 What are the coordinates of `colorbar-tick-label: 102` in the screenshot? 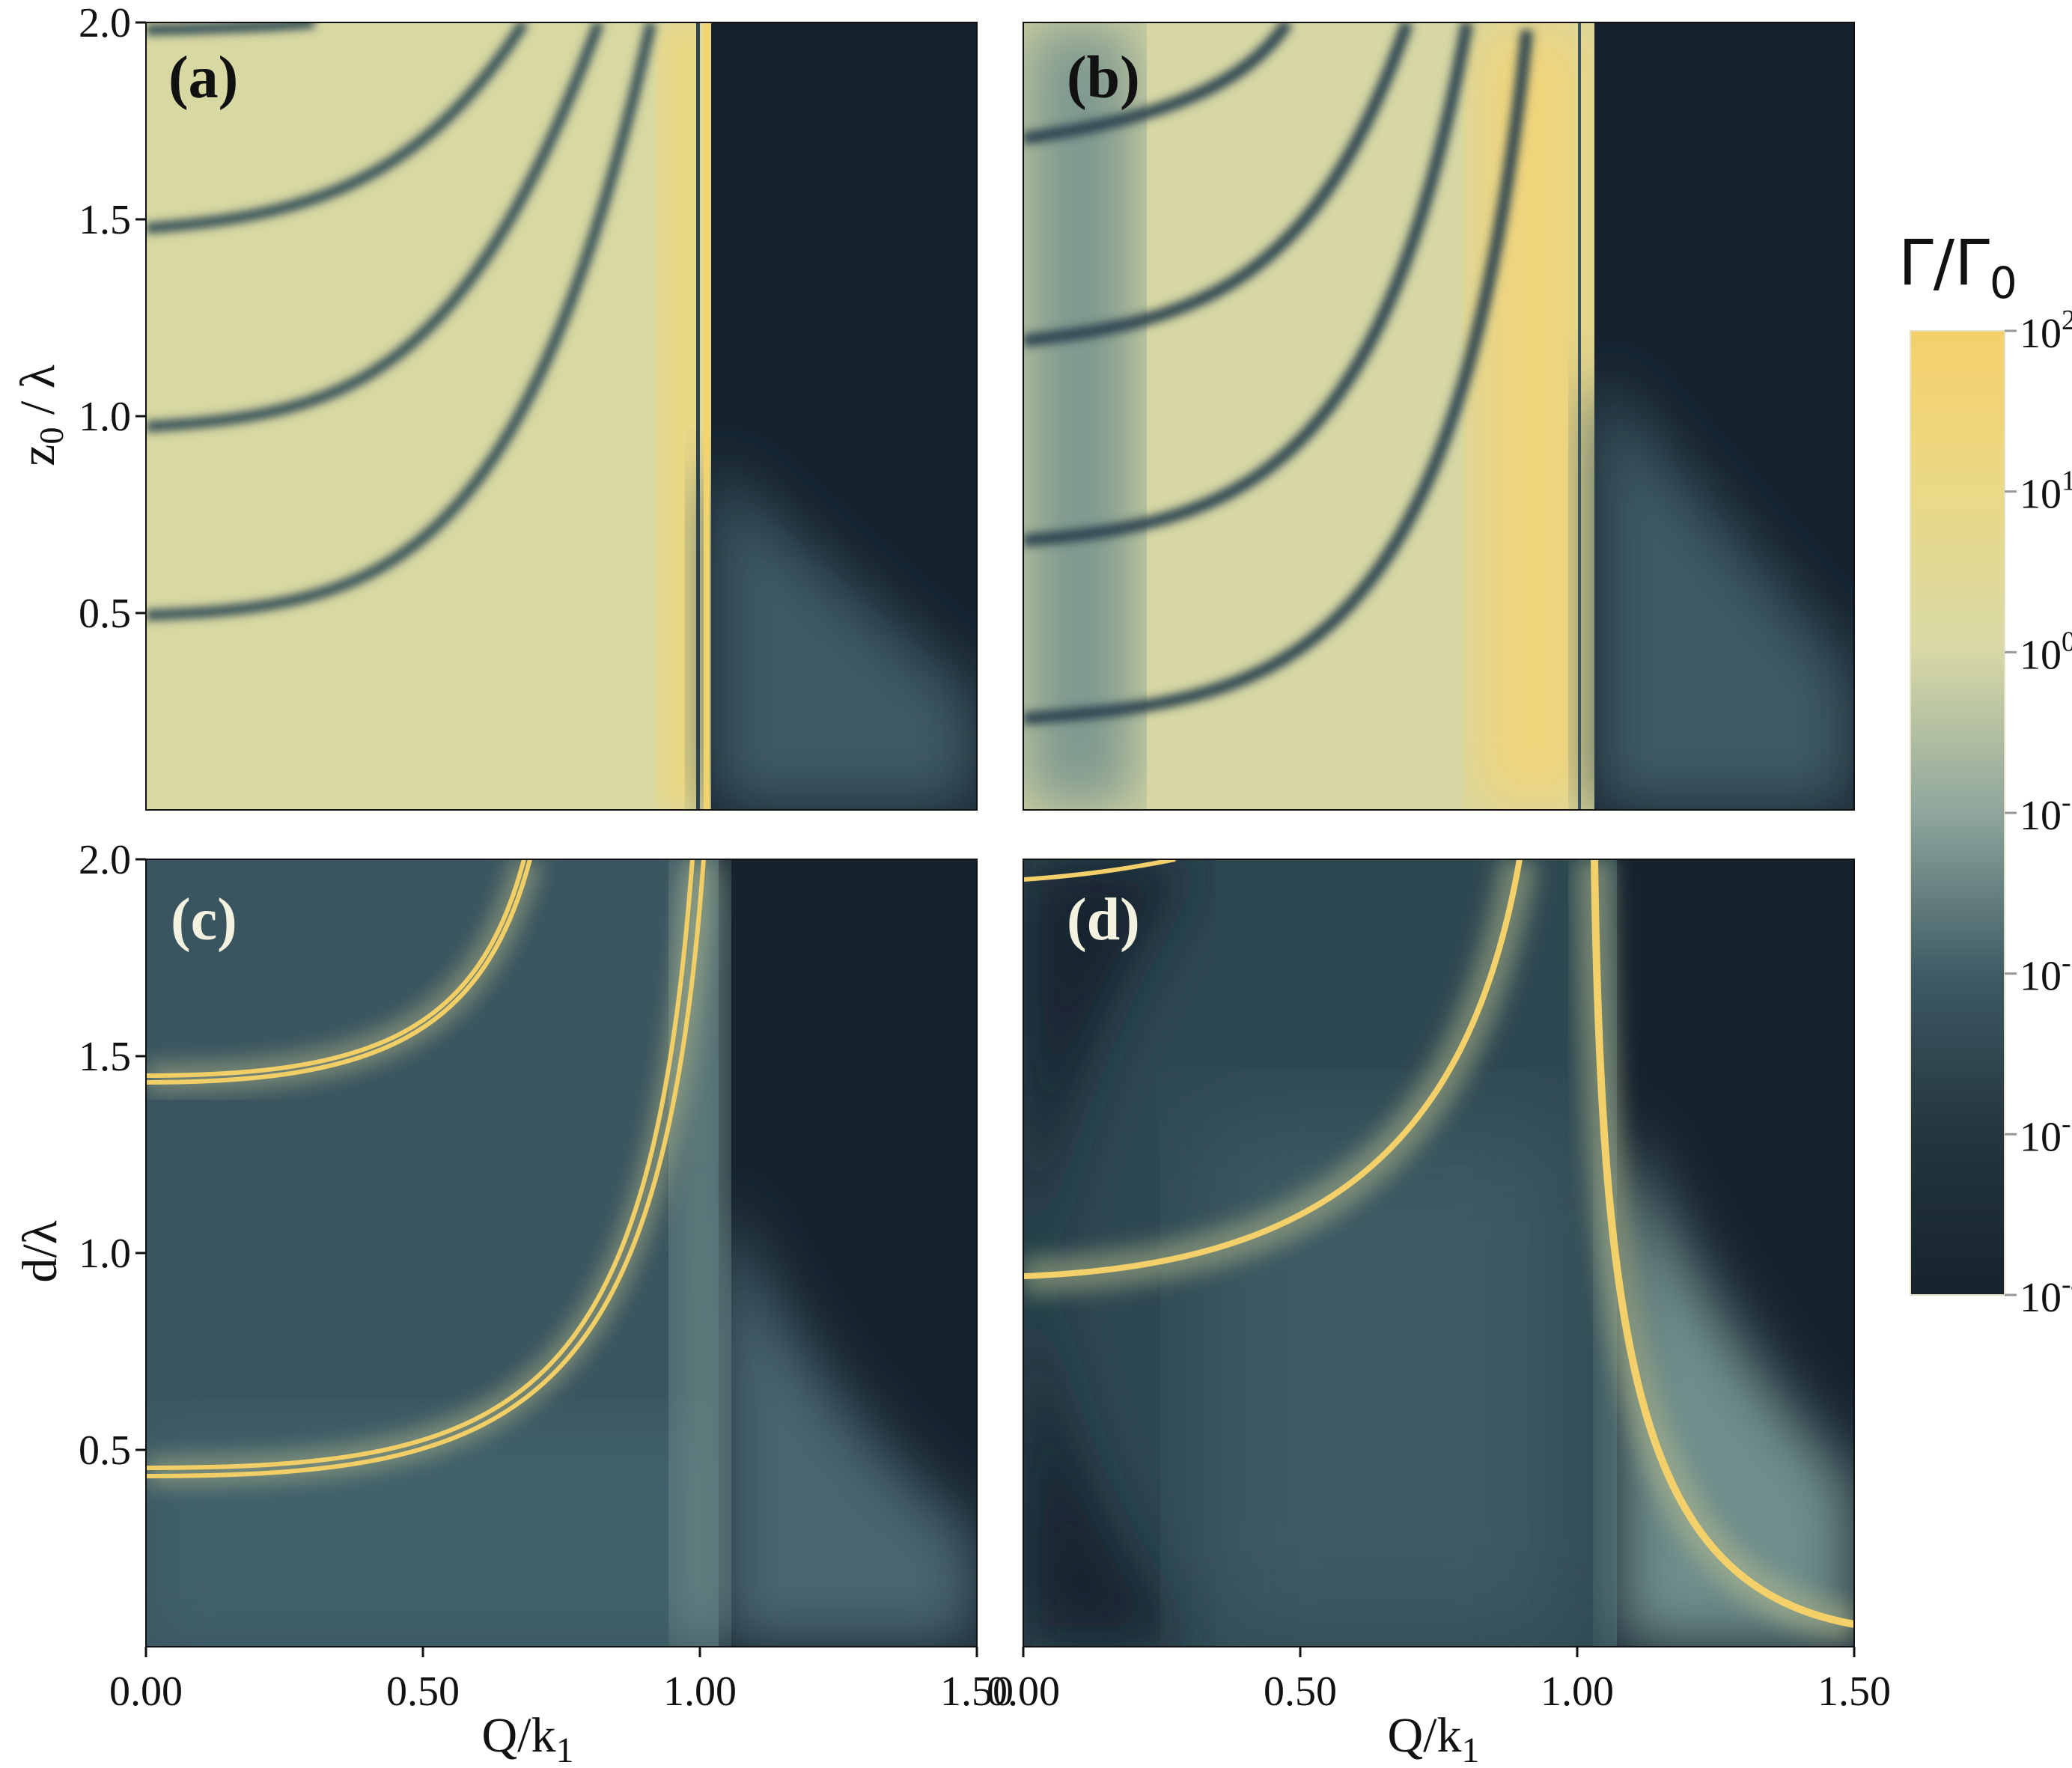 It's located at (2046, 331).